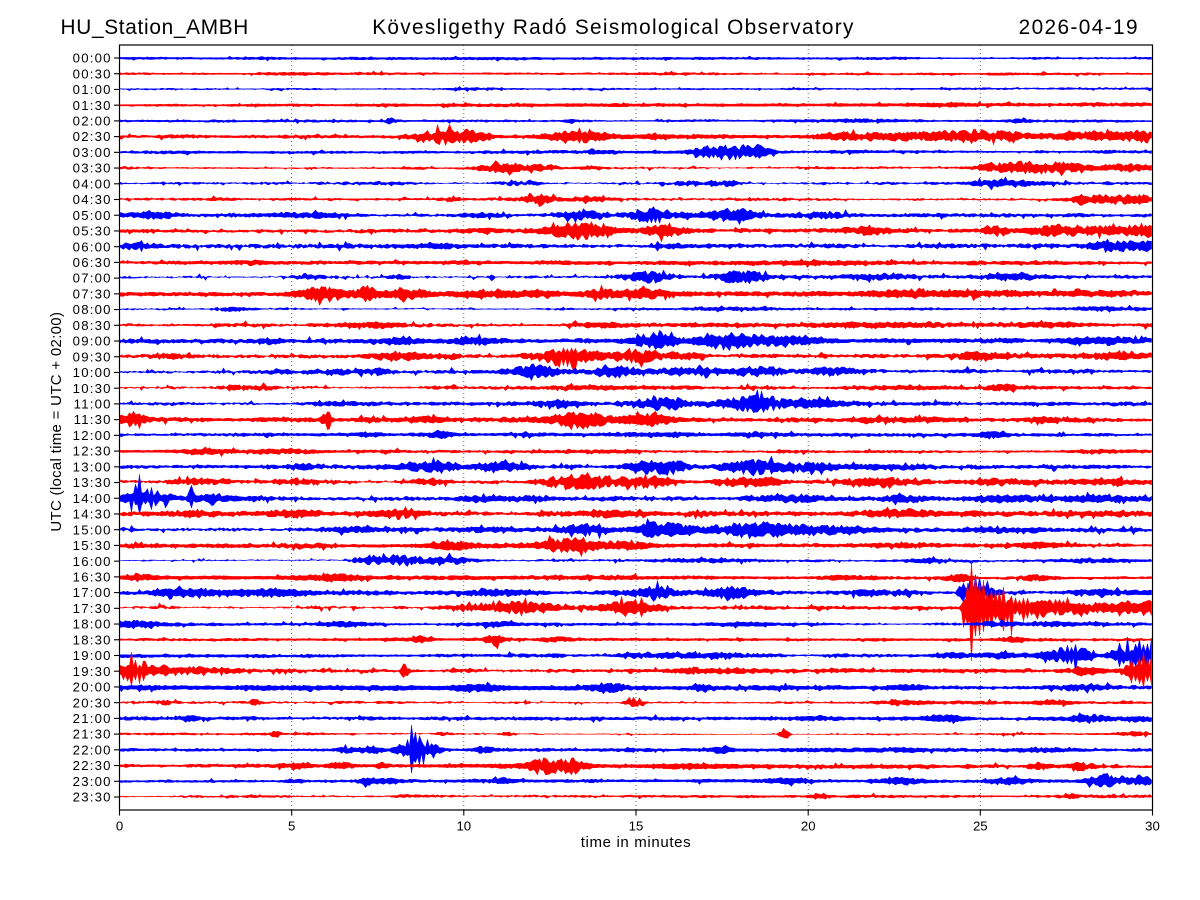 Image resolution: width=1200 pixels, height=900 pixels. I want to click on svg-text: 20:30, so click(92, 702).